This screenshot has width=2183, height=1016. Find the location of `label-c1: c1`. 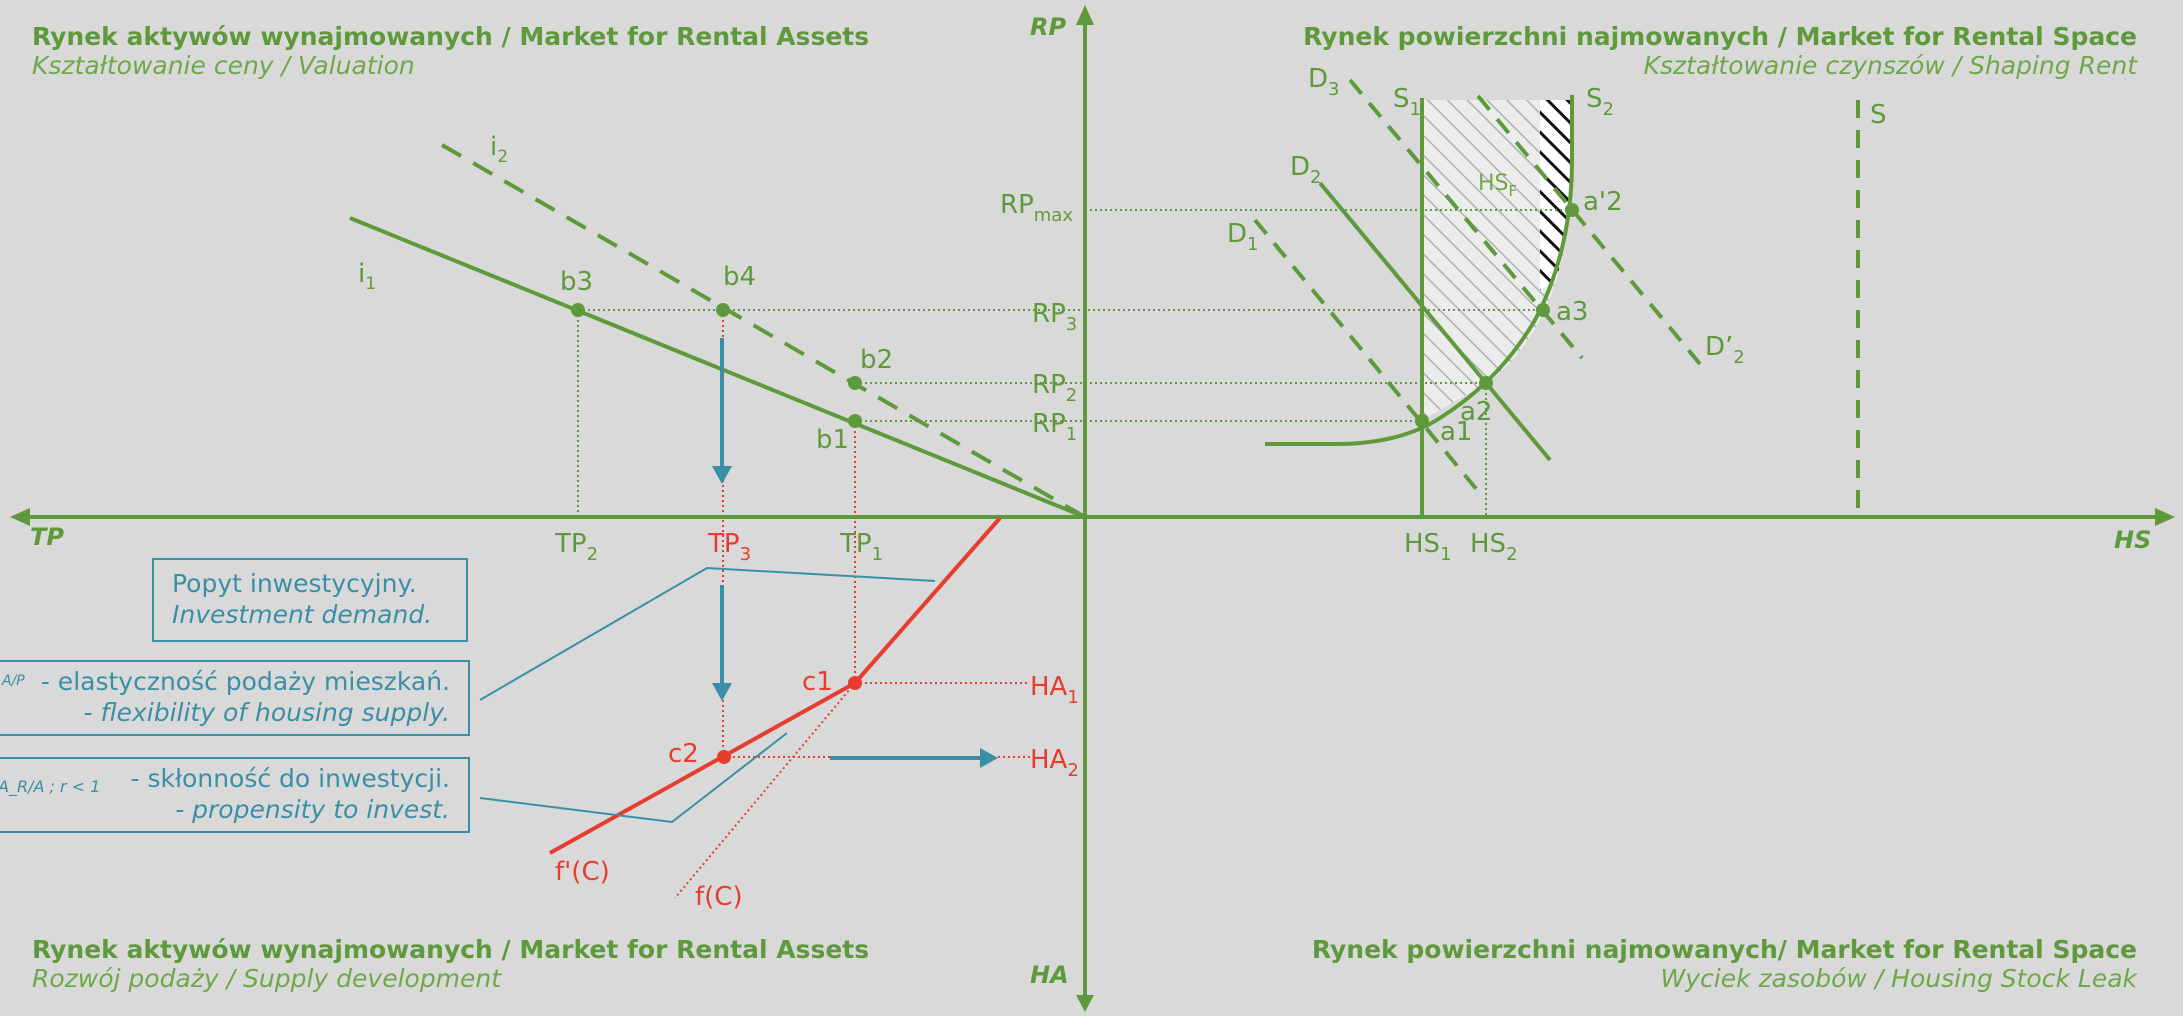

label-c1: c1 is located at coordinates (817, 682).